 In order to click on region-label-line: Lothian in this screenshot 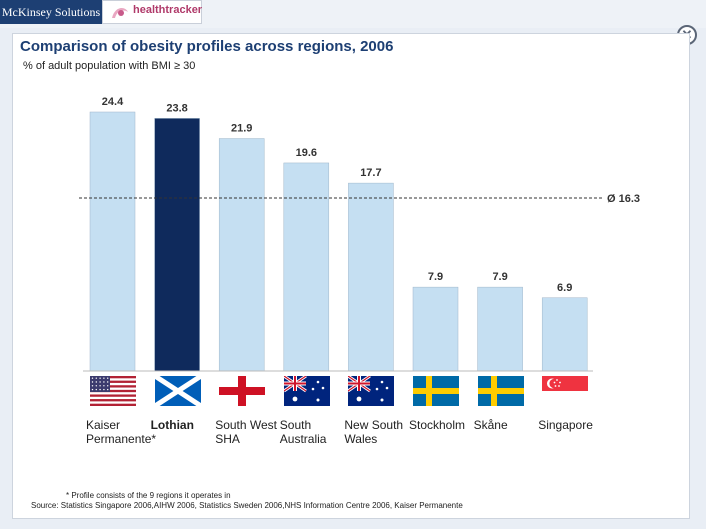, I will do `click(172, 425)`.